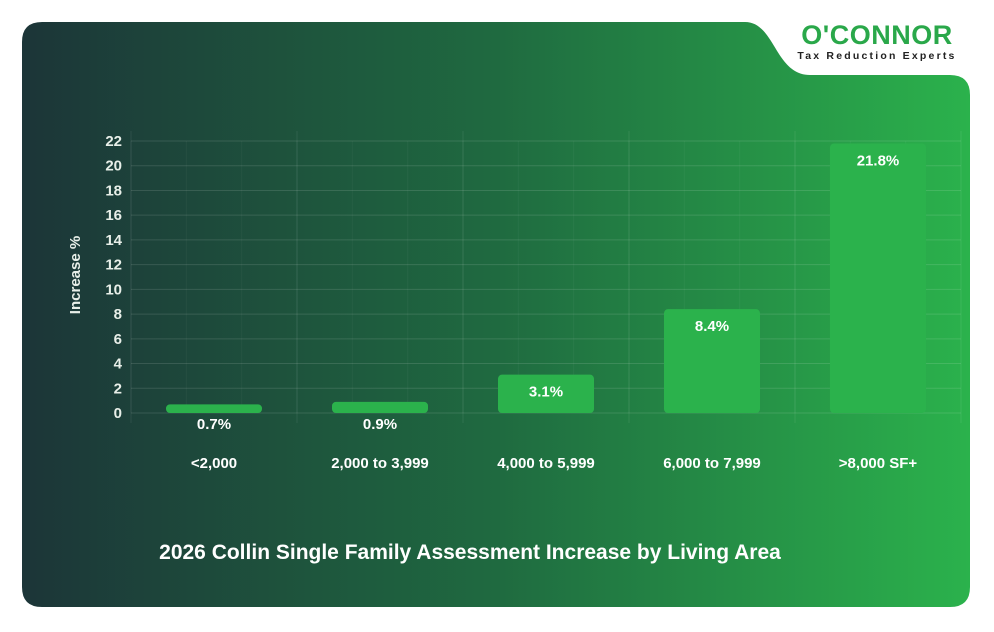 The image size is (994, 632). What do you see at coordinates (113, 265) in the screenshot?
I see `y-tick-label: 12` at bounding box center [113, 265].